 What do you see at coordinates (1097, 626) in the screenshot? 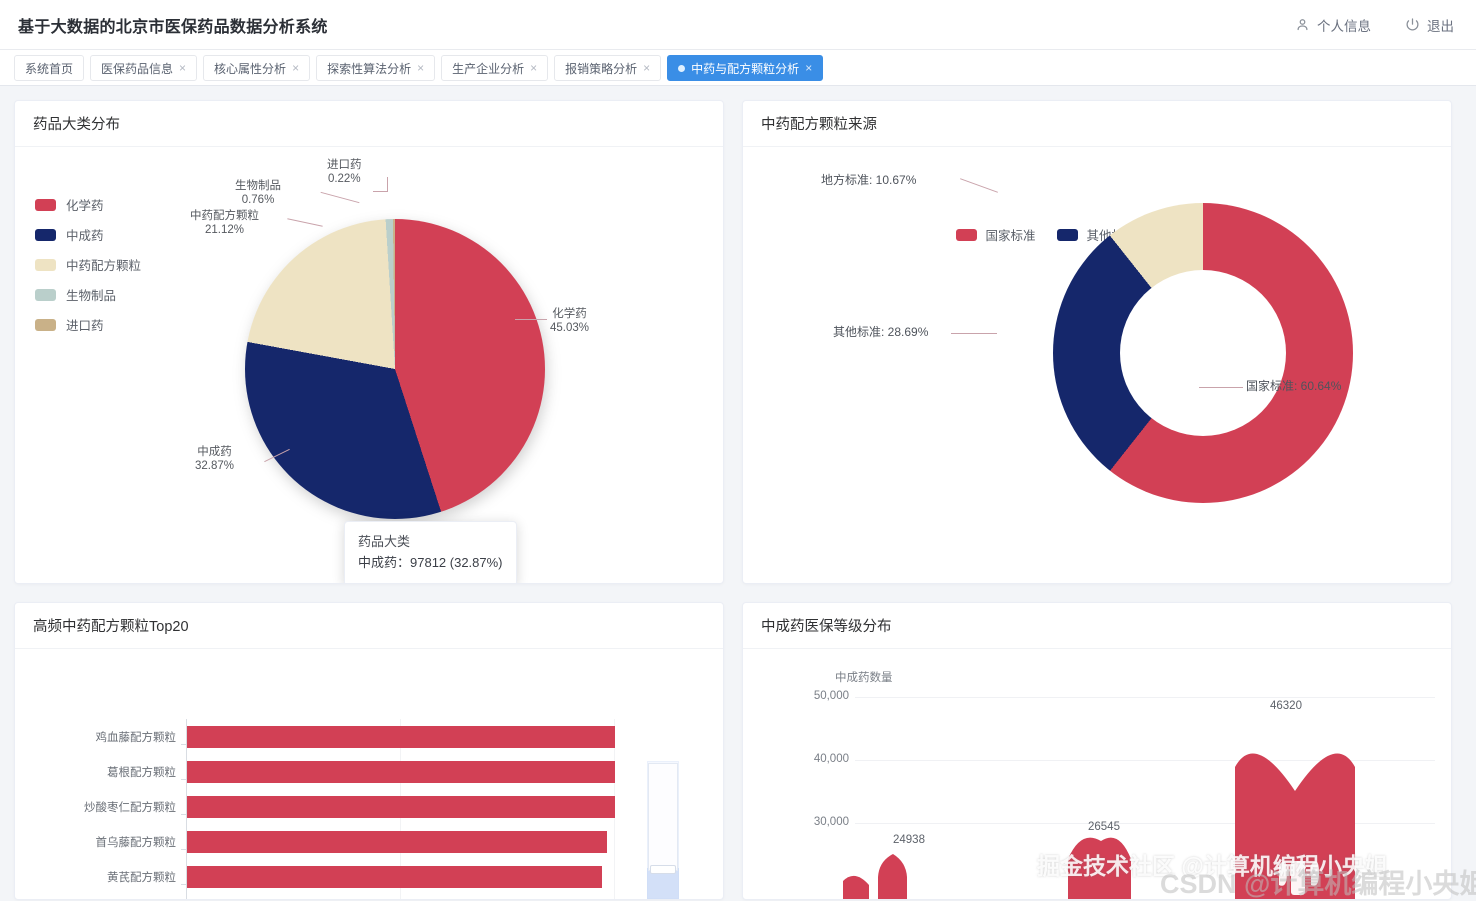
I see `card-title: 中成药医保等级分布` at bounding box center [1097, 626].